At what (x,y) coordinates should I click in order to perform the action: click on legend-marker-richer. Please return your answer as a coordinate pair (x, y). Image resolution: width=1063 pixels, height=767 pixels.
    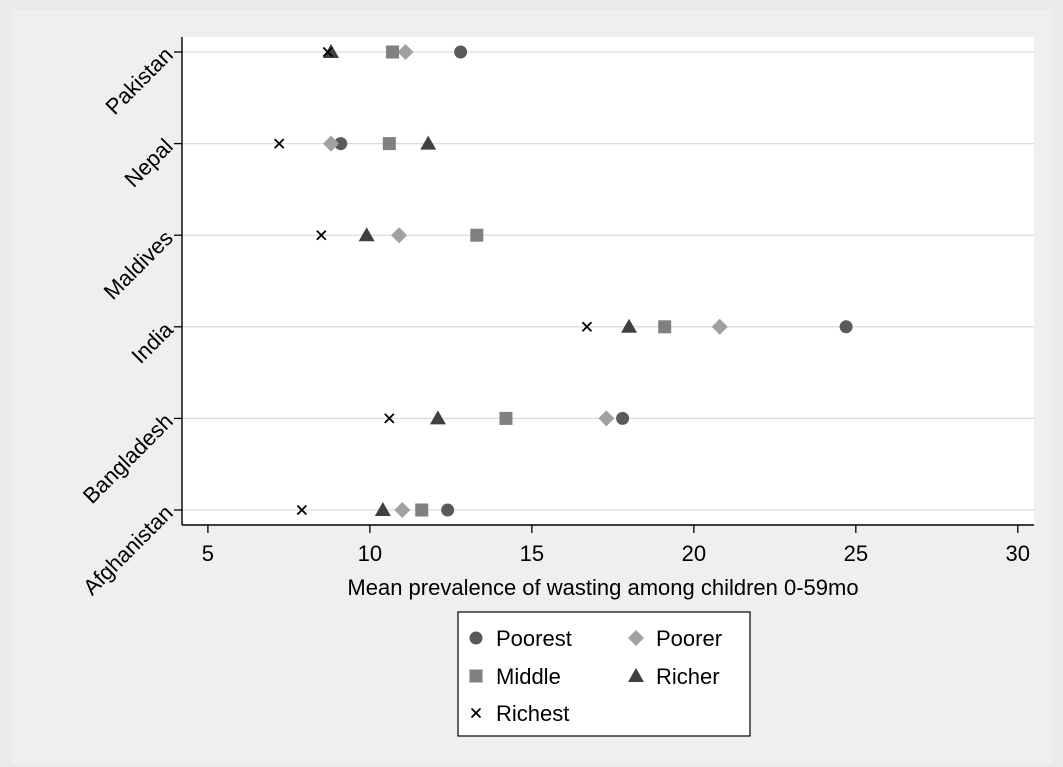
    Looking at the image, I should click on (636, 675).